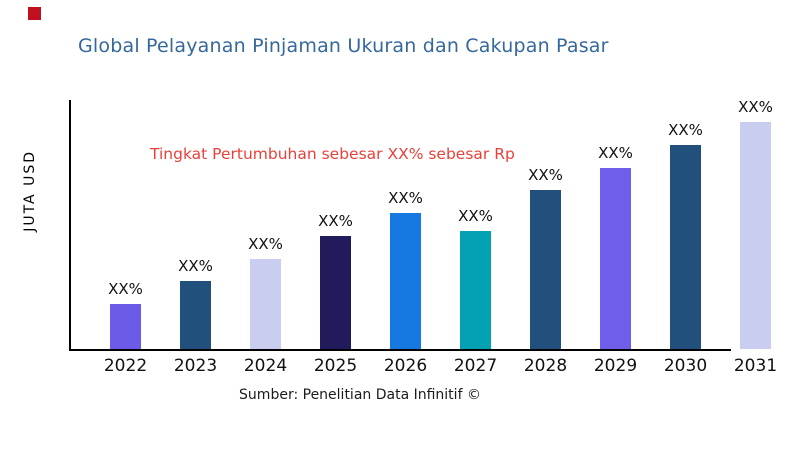 The image size is (800, 450). What do you see at coordinates (615, 366) in the screenshot?
I see `x-axis-tick-label: 2029` at bounding box center [615, 366].